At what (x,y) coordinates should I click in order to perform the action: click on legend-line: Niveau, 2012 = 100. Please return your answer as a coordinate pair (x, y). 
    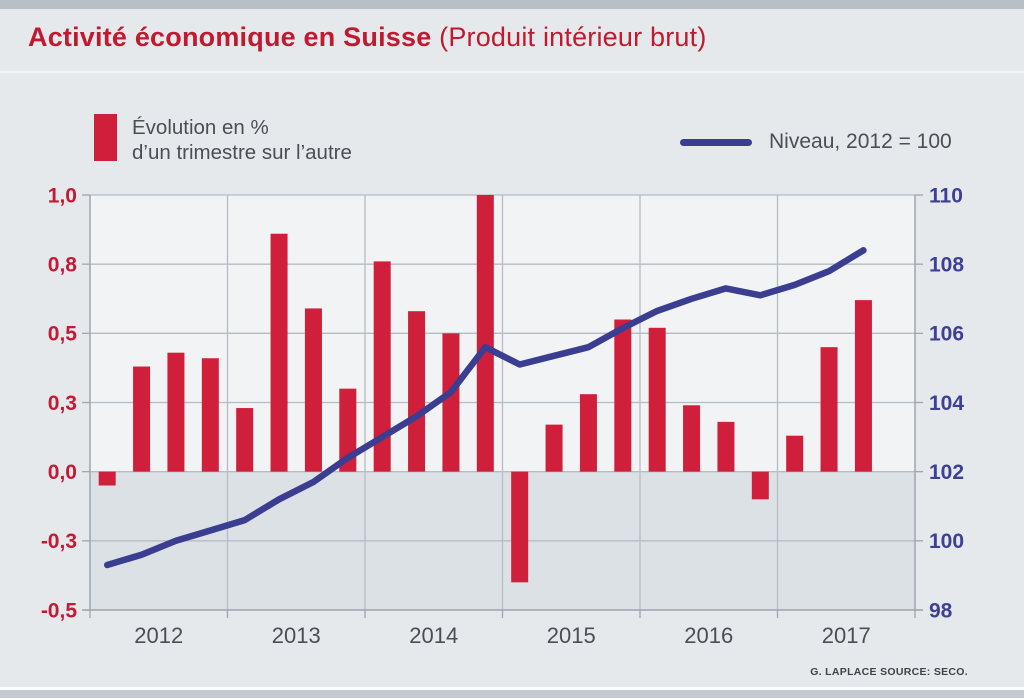
    Looking at the image, I should click on (816, 142).